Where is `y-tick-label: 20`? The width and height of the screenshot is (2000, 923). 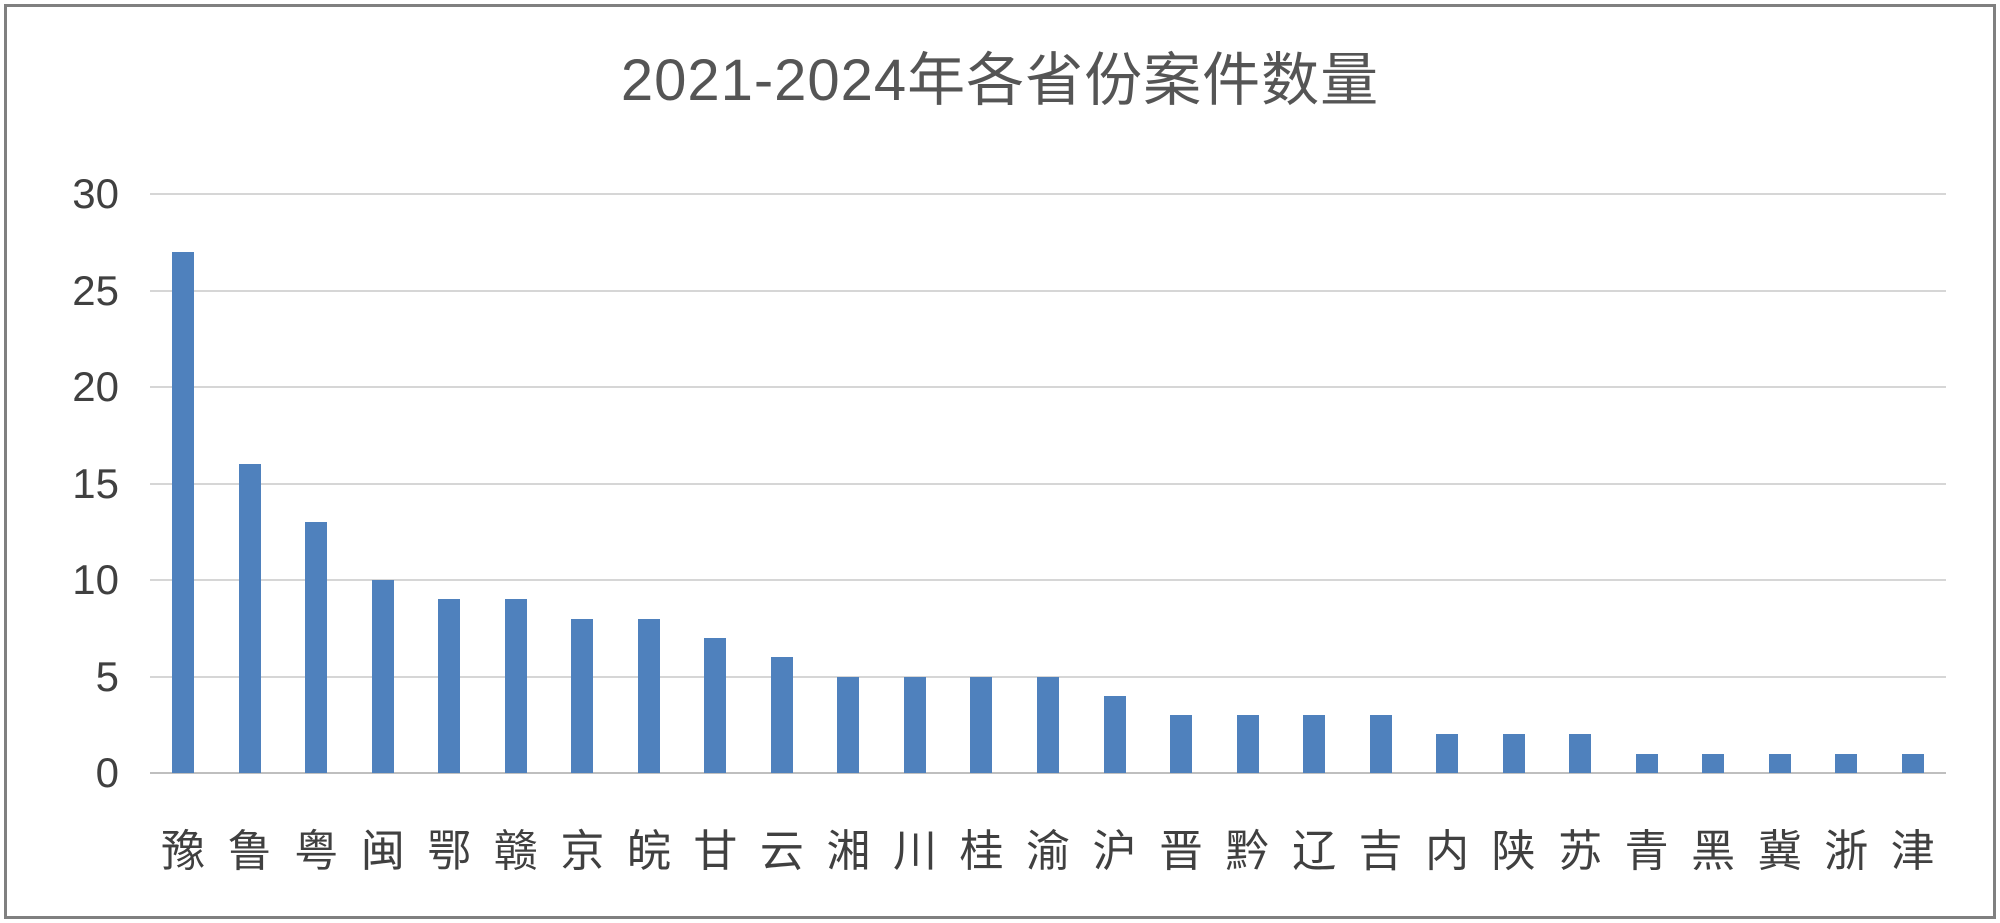
y-tick-label: 20 is located at coordinates (95, 386).